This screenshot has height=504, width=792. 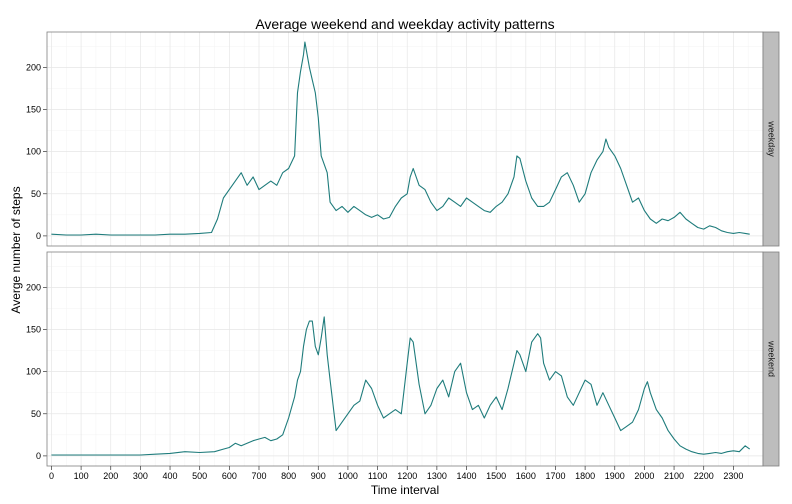 What do you see at coordinates (644, 476) in the screenshot?
I see `x-tick-label: 2000` at bounding box center [644, 476].